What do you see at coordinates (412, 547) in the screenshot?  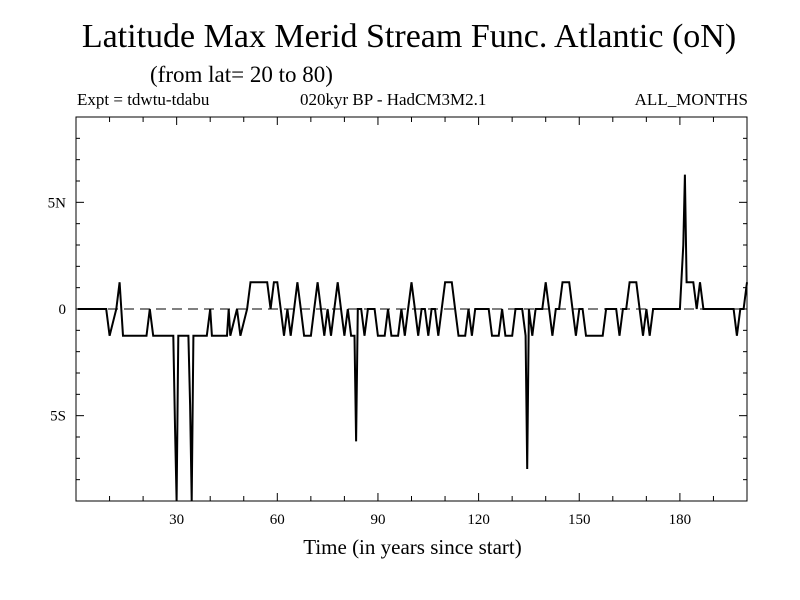 I see `x-axis-label: Time (in years since start)` at bounding box center [412, 547].